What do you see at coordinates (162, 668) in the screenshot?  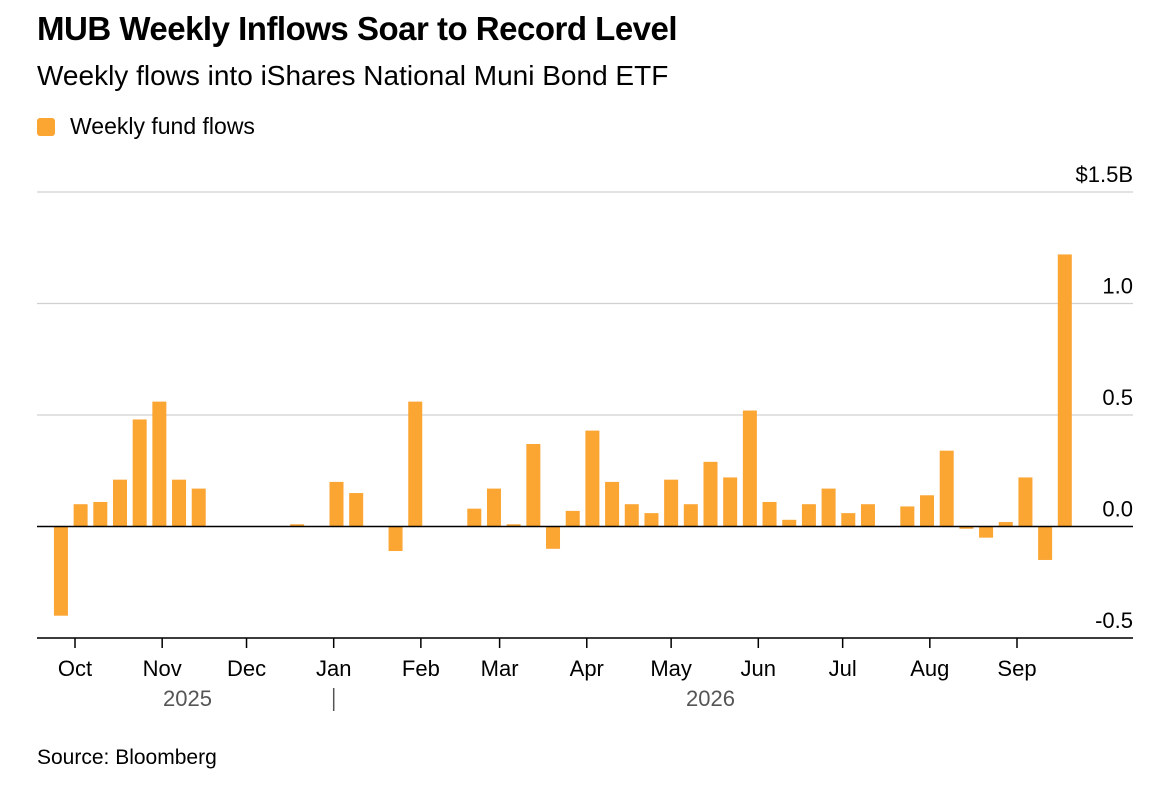 I see `x-tick-label: Nov` at bounding box center [162, 668].